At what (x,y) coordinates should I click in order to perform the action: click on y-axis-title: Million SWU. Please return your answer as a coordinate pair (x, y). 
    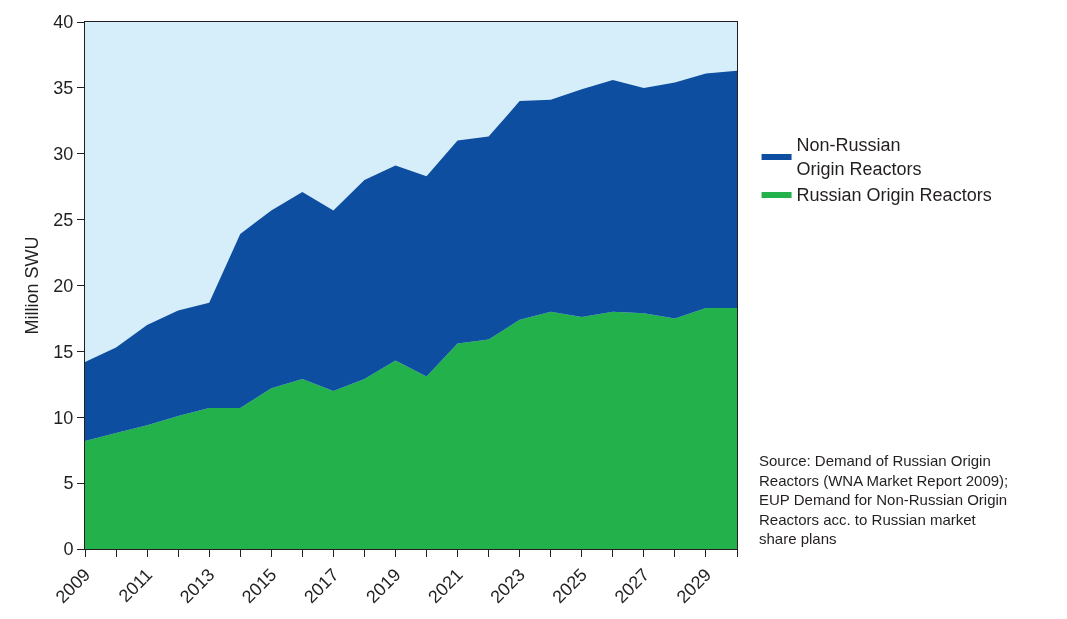
    Looking at the image, I should click on (31, 285).